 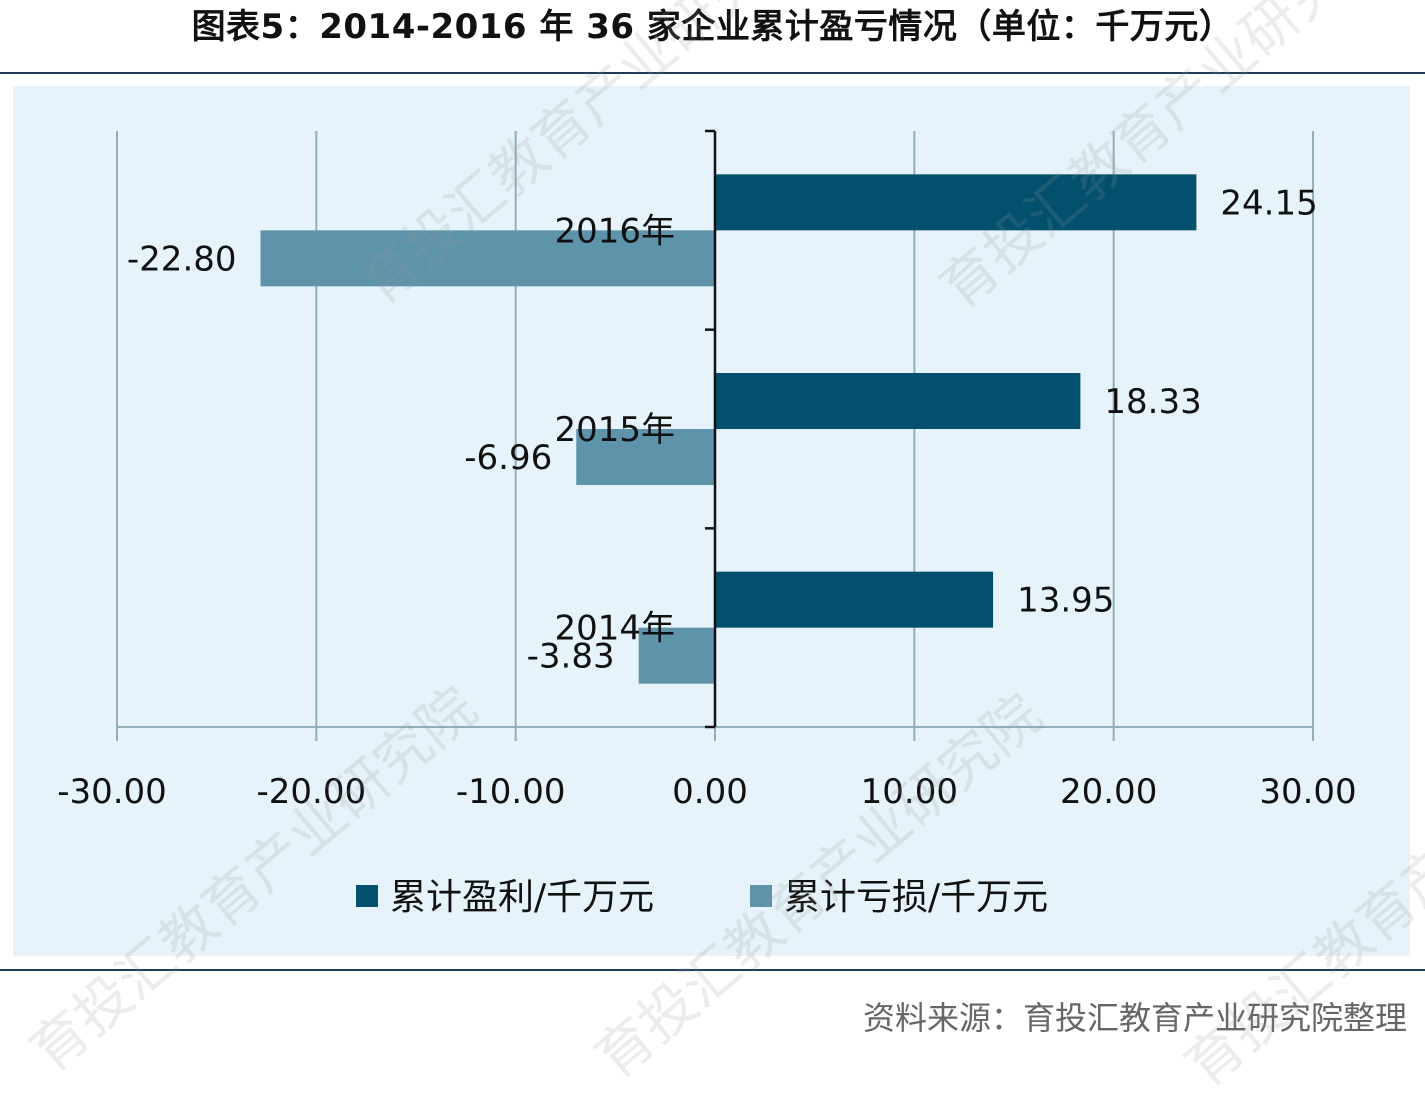 I want to click on category-label: 2016年, so click(x=614, y=231).